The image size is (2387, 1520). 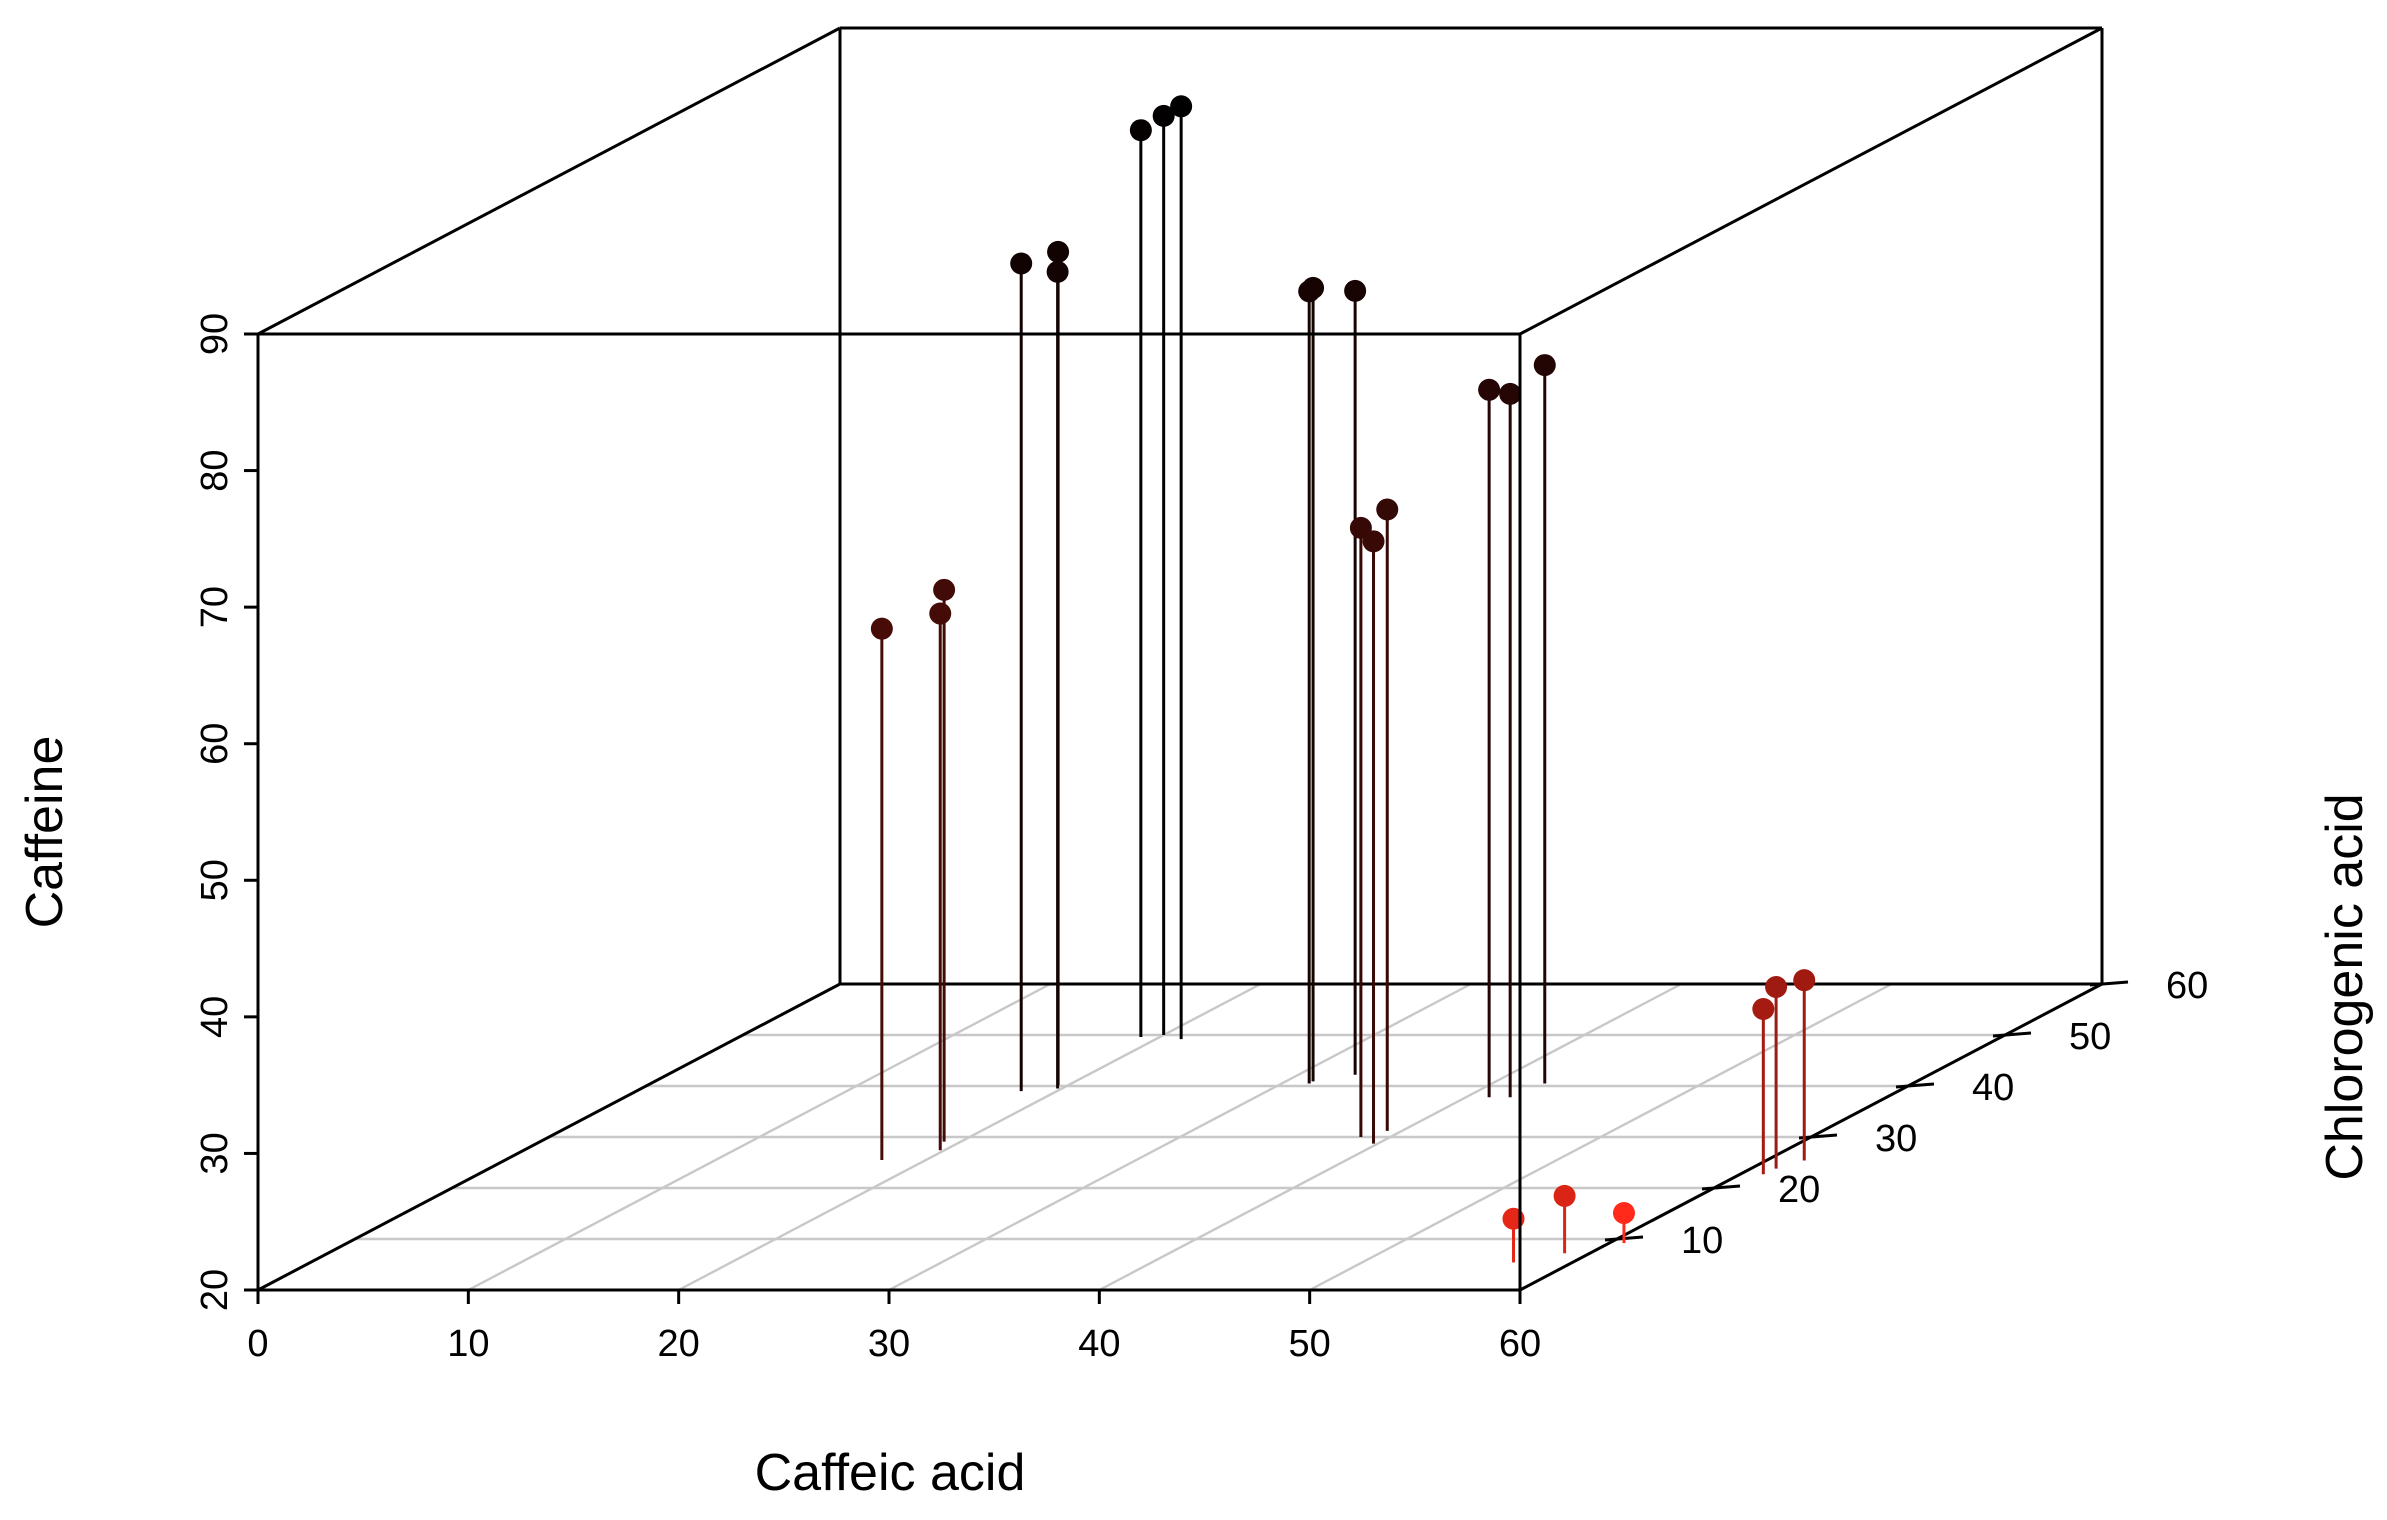 What do you see at coordinates (215, 1017) in the screenshot?
I see `z-tick-label: 40` at bounding box center [215, 1017].